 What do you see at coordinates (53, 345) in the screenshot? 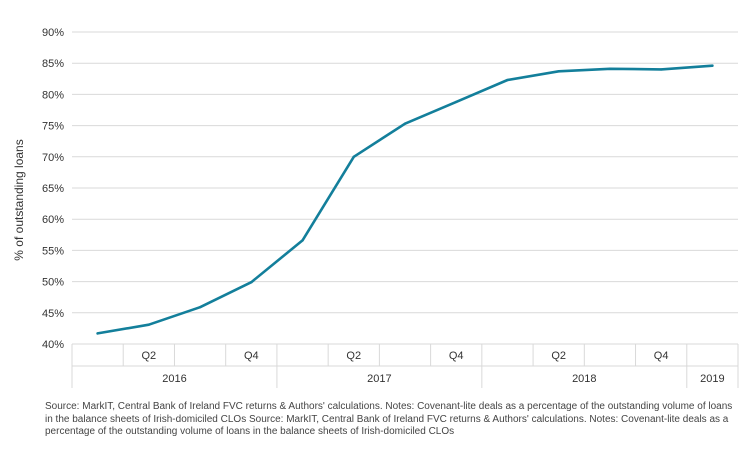
I see `y-tick-label: 40%` at bounding box center [53, 345].